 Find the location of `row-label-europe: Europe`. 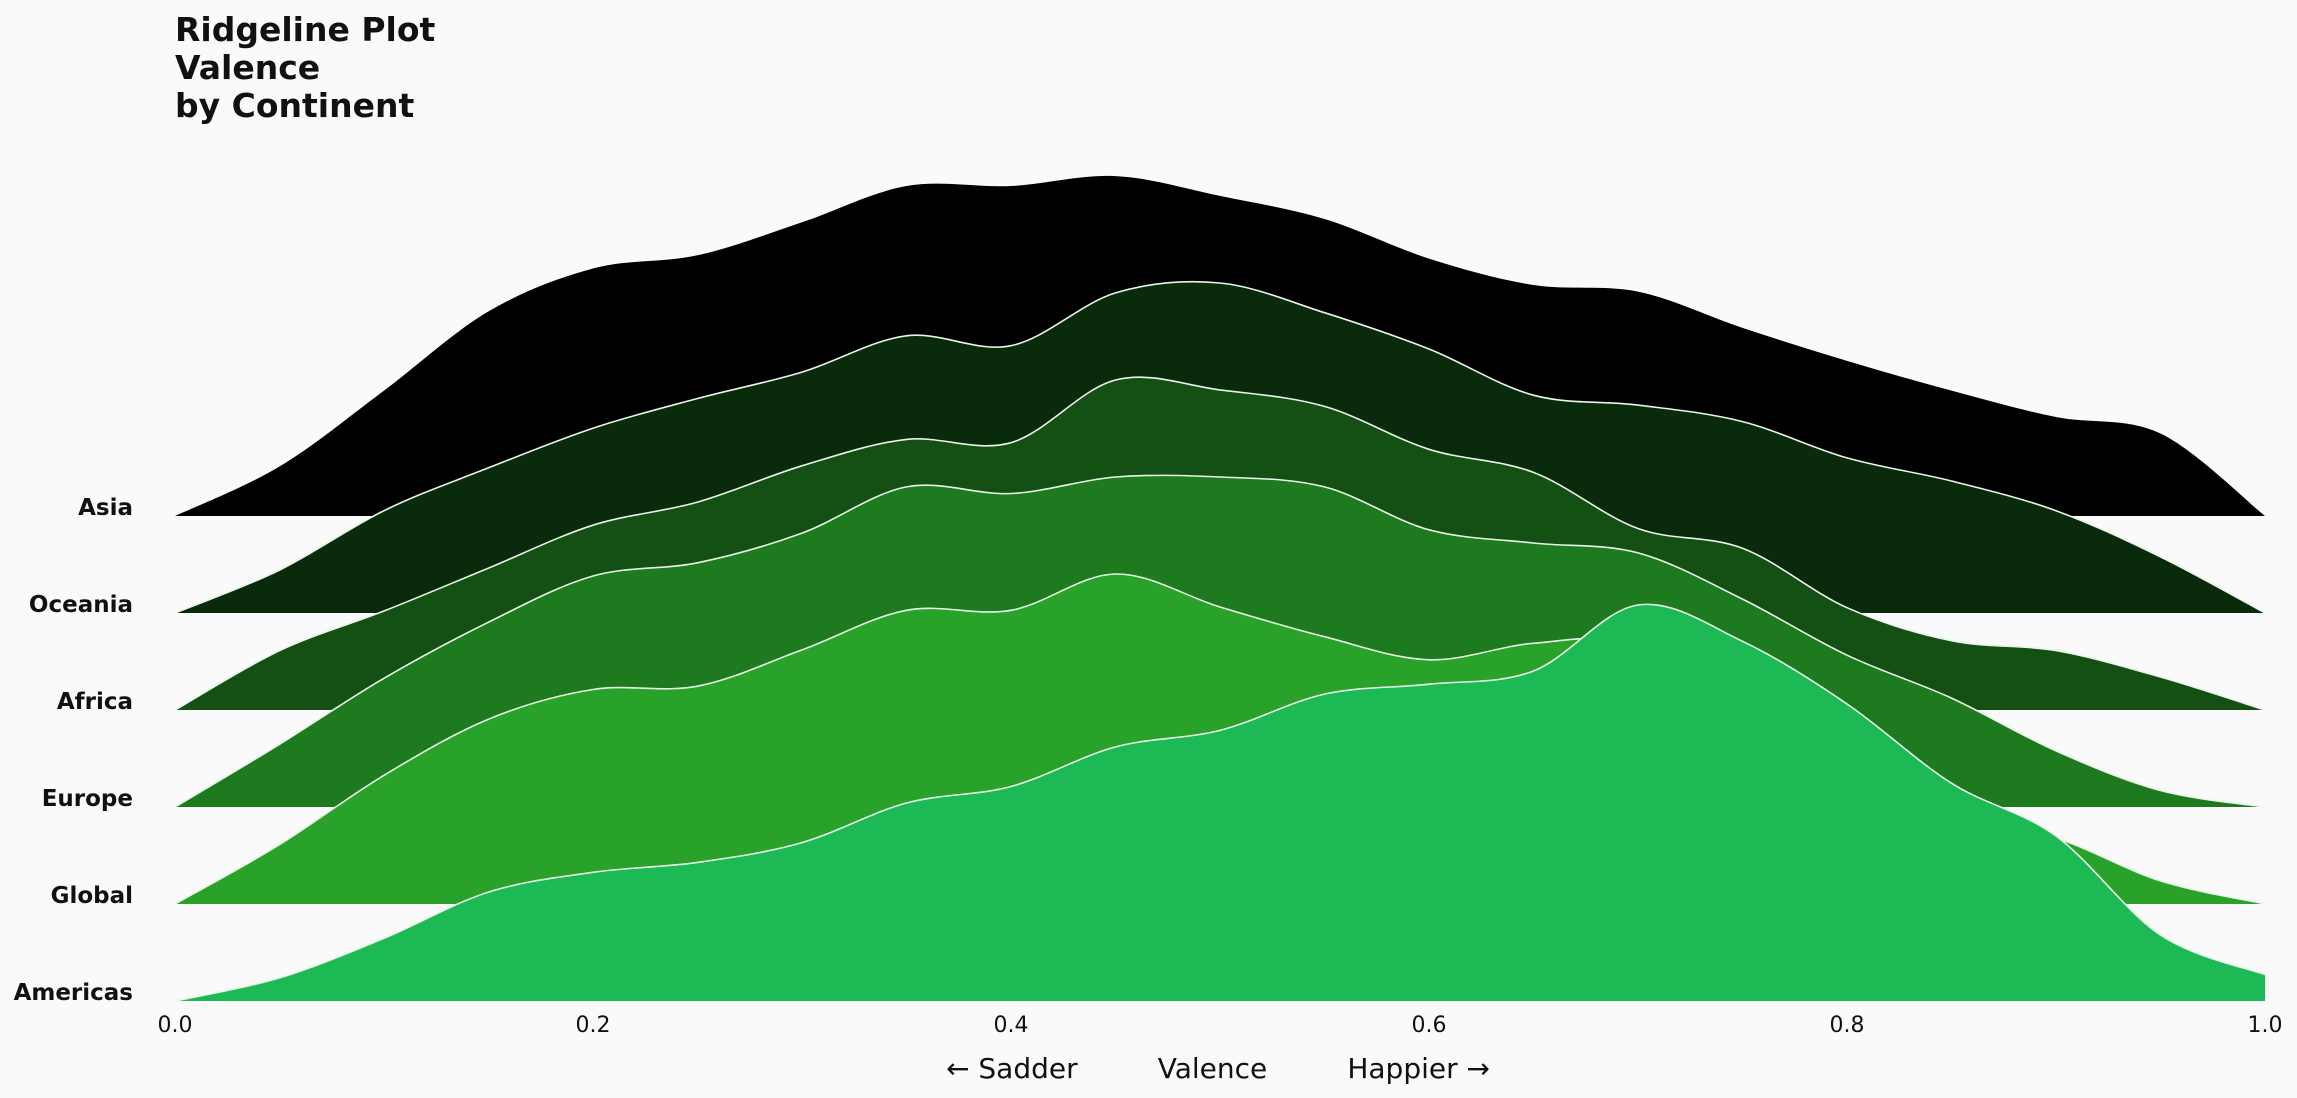

row-label-europe: Europe is located at coordinates (87, 799).